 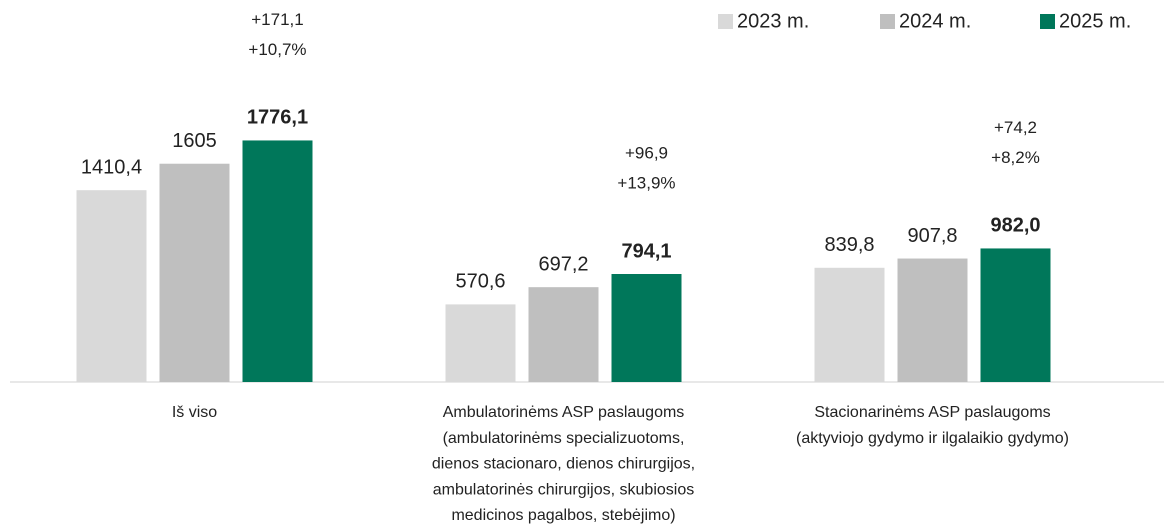 What do you see at coordinates (111, 167) in the screenshot?
I see `value-label: 1410,4` at bounding box center [111, 167].